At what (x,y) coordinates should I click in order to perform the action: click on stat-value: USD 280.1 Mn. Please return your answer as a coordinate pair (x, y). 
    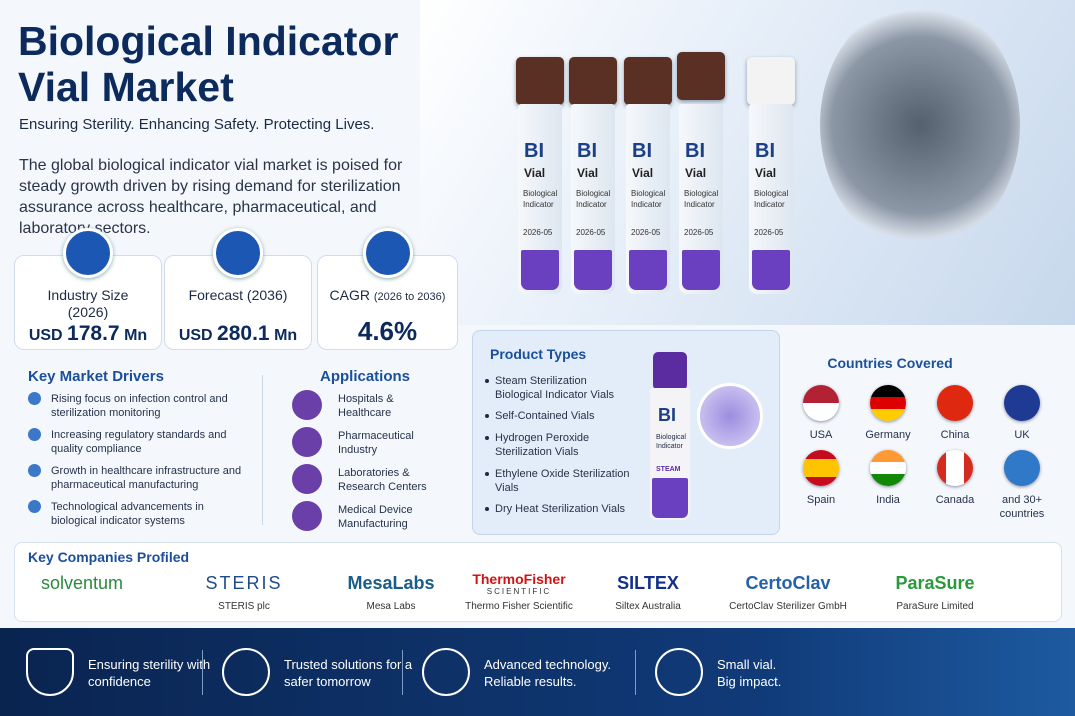
    Looking at the image, I should click on (238, 334).